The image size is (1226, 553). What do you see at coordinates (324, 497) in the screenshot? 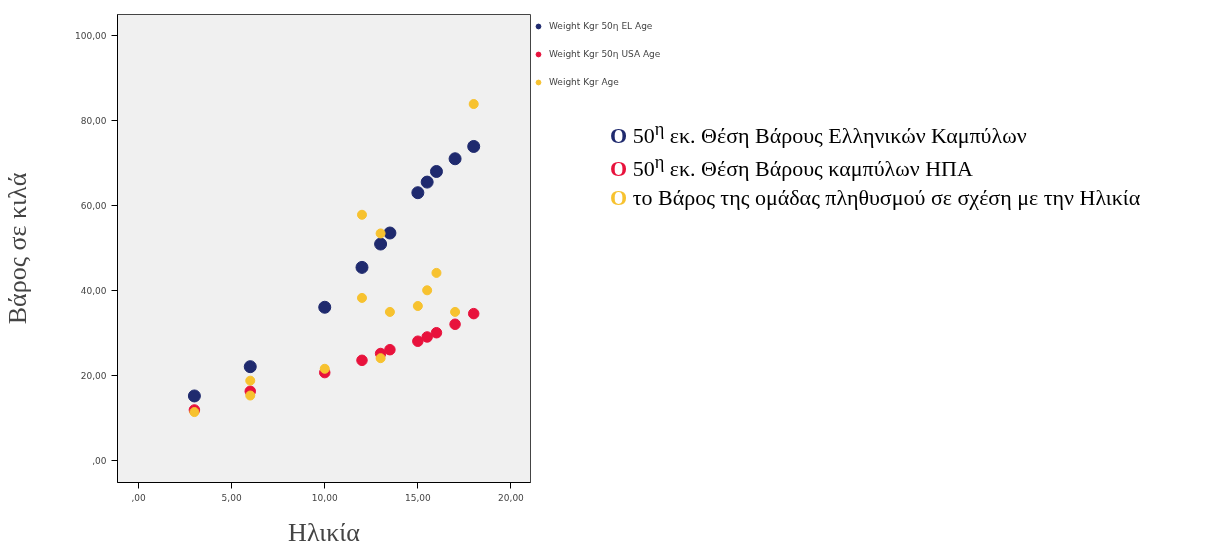
I see `x-tick-label: 10,00` at bounding box center [324, 497].